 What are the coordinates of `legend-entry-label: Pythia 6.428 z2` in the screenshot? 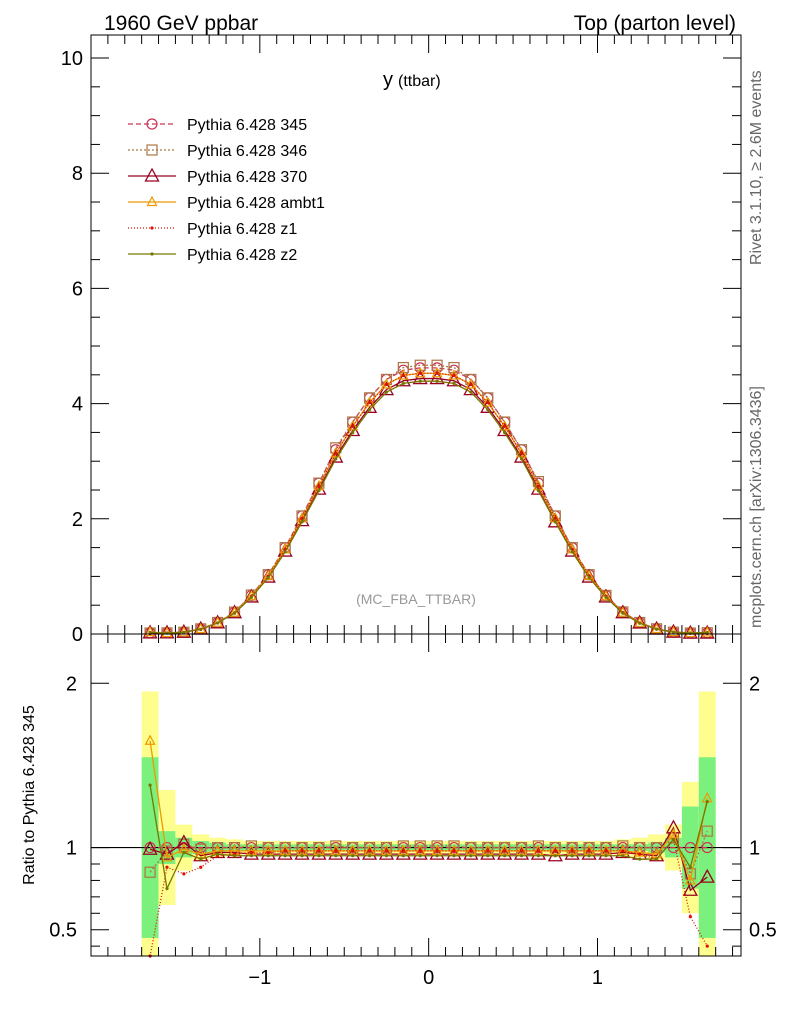 It's located at (242, 255).